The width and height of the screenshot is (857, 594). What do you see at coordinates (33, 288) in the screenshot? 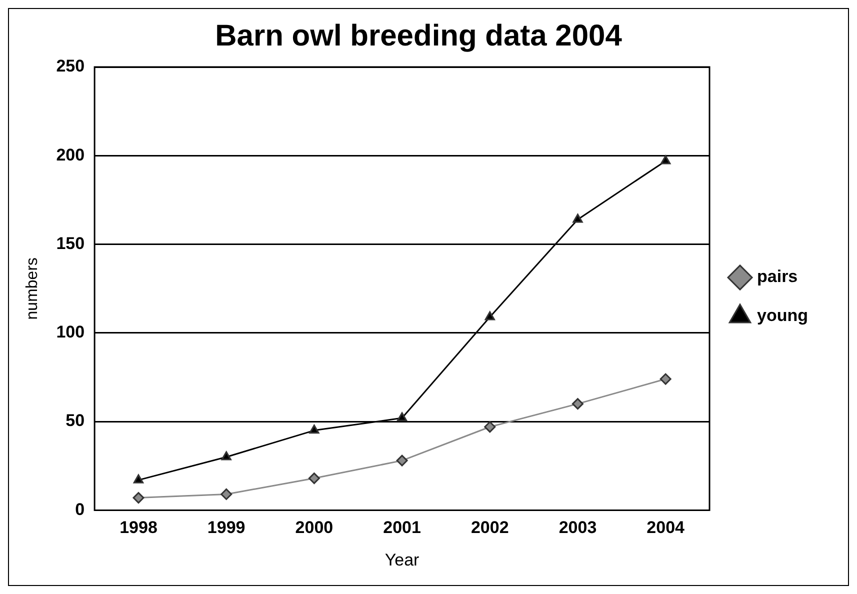
I see `y-axis-title: numbers` at bounding box center [33, 288].